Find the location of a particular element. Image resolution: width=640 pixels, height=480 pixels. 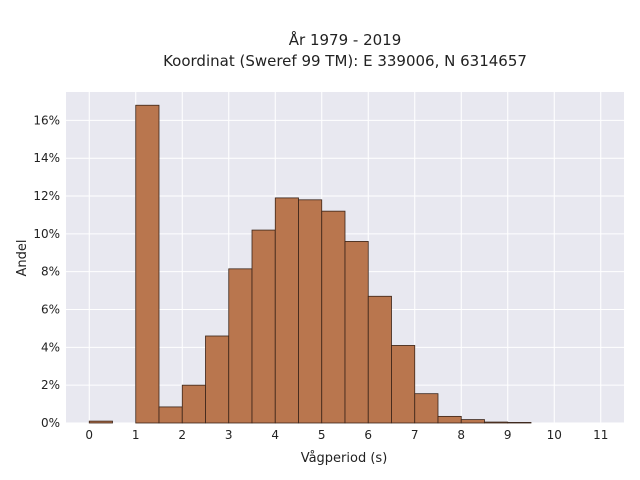

y-tick-labels: 0% 2% 4% 6% 8% 10% 12% 14% 16% is located at coordinates (46, 271).